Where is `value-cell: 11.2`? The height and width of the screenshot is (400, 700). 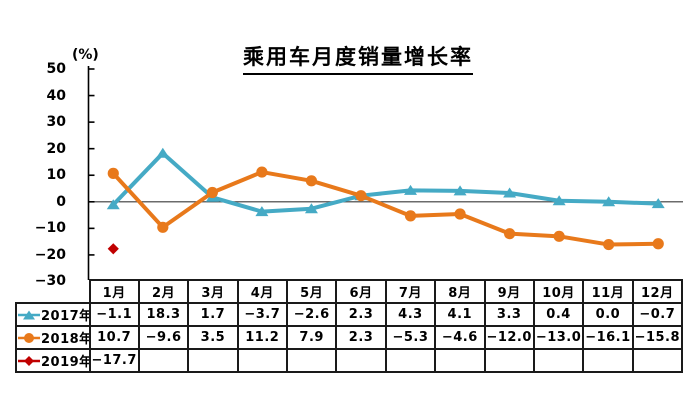 value-cell: 11.2 is located at coordinates (262, 337).